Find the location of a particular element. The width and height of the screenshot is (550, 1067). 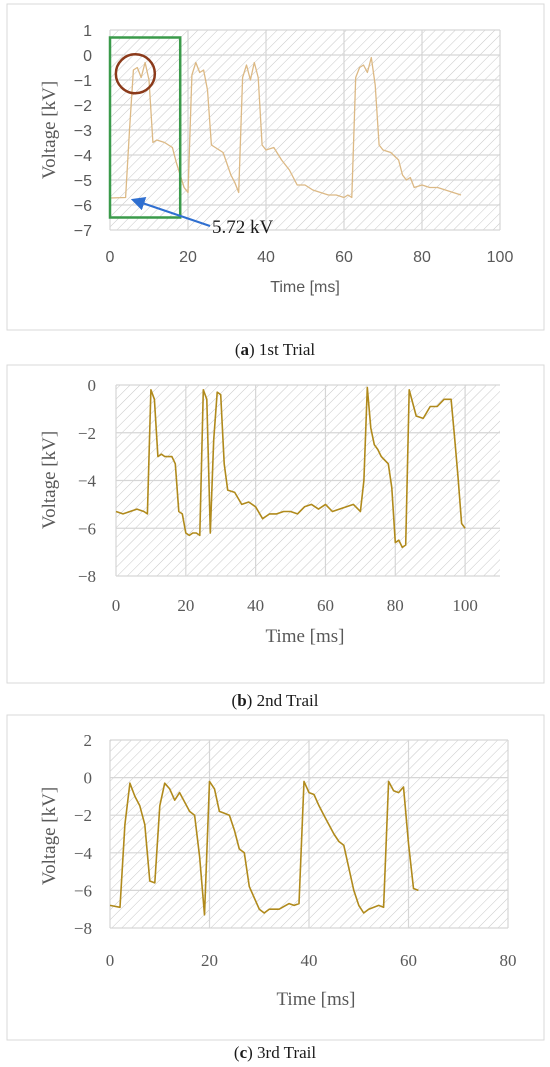

y-tick-label: −3 is located at coordinates (83, 131).